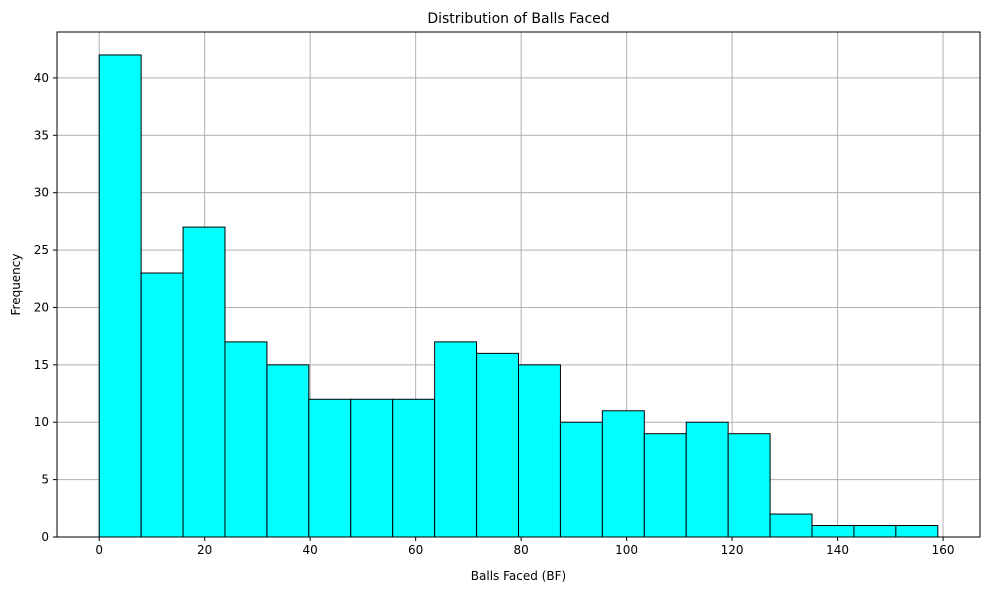 The width and height of the screenshot is (989, 590). What do you see at coordinates (41, 422) in the screenshot?
I see `y-tick-label: 10` at bounding box center [41, 422].